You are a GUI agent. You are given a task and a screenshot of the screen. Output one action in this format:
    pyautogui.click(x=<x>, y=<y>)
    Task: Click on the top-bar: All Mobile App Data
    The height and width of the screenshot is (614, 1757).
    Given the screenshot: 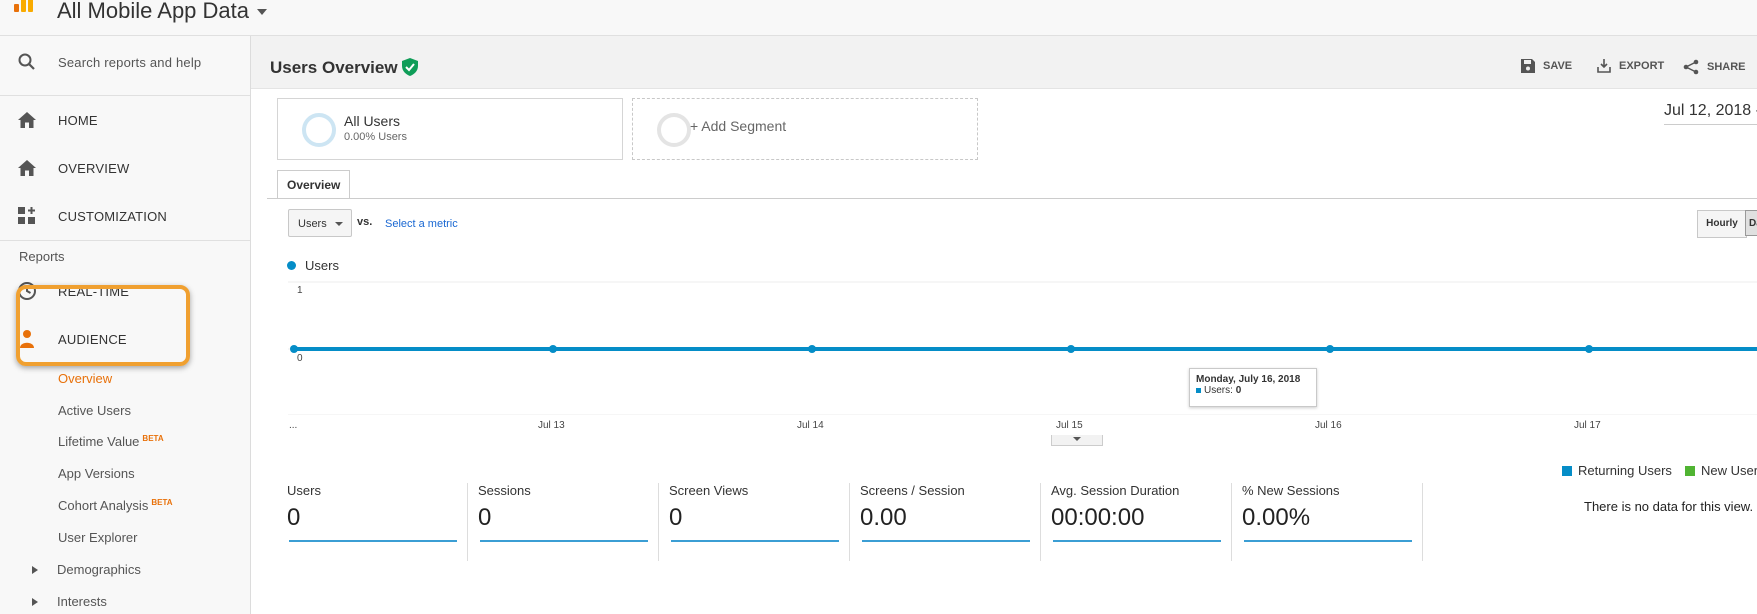 What is the action you would take?
    pyautogui.click(x=878, y=18)
    